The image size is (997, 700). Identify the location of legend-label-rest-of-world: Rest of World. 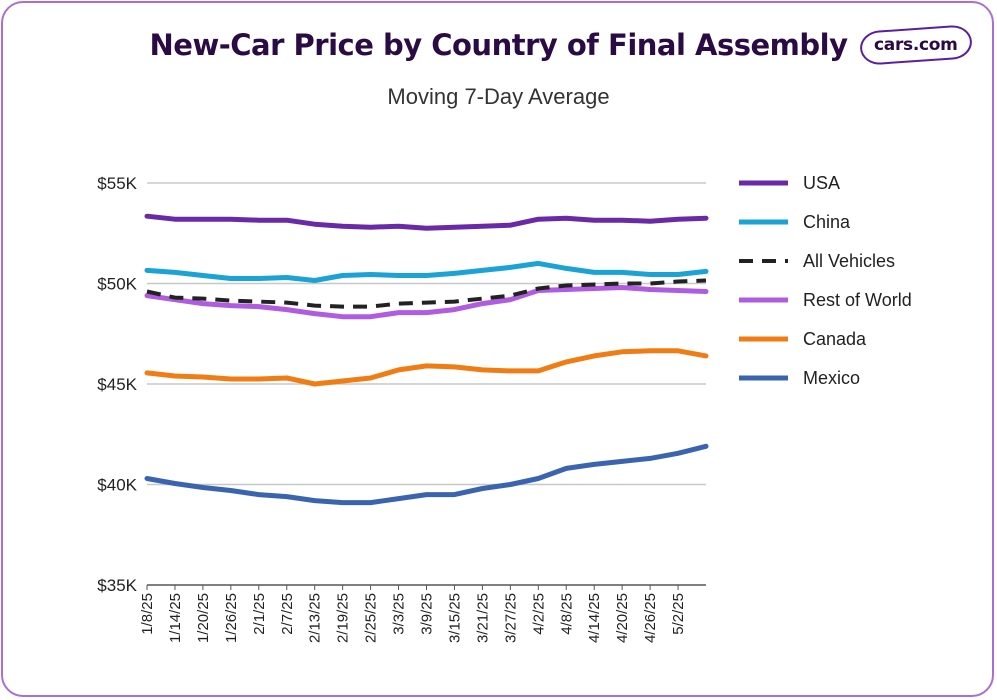
(857, 300).